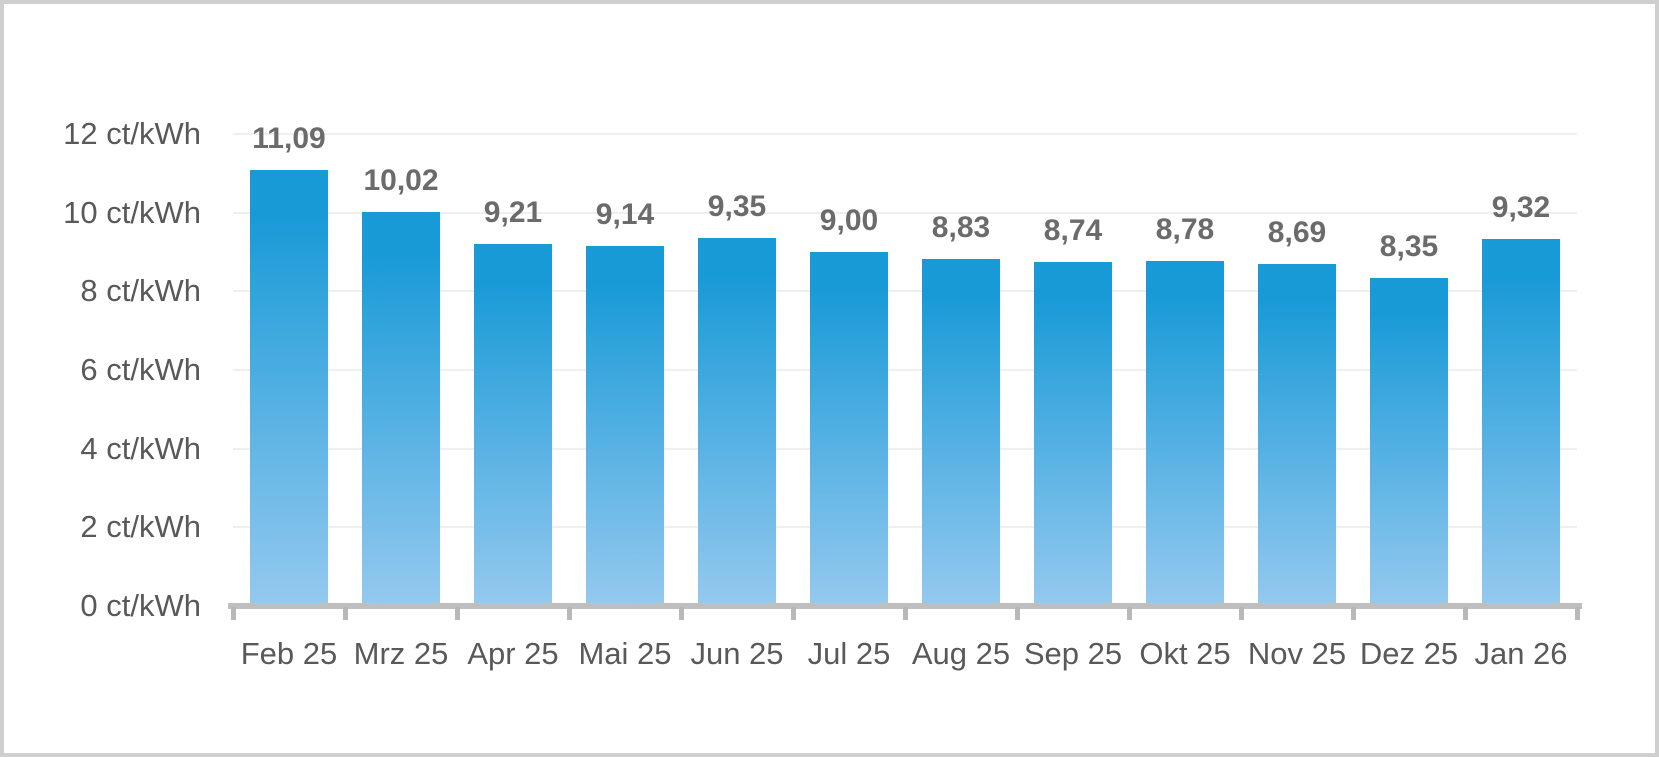  I want to click on bar-value-label: 9,32, so click(1521, 208).